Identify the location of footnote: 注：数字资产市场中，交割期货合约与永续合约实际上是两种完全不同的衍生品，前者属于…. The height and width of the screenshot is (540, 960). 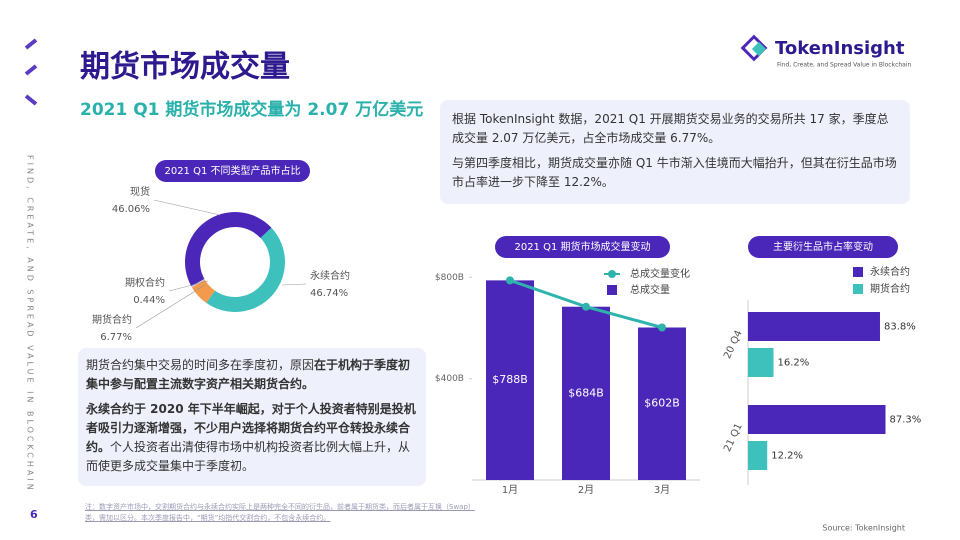
(280, 512).